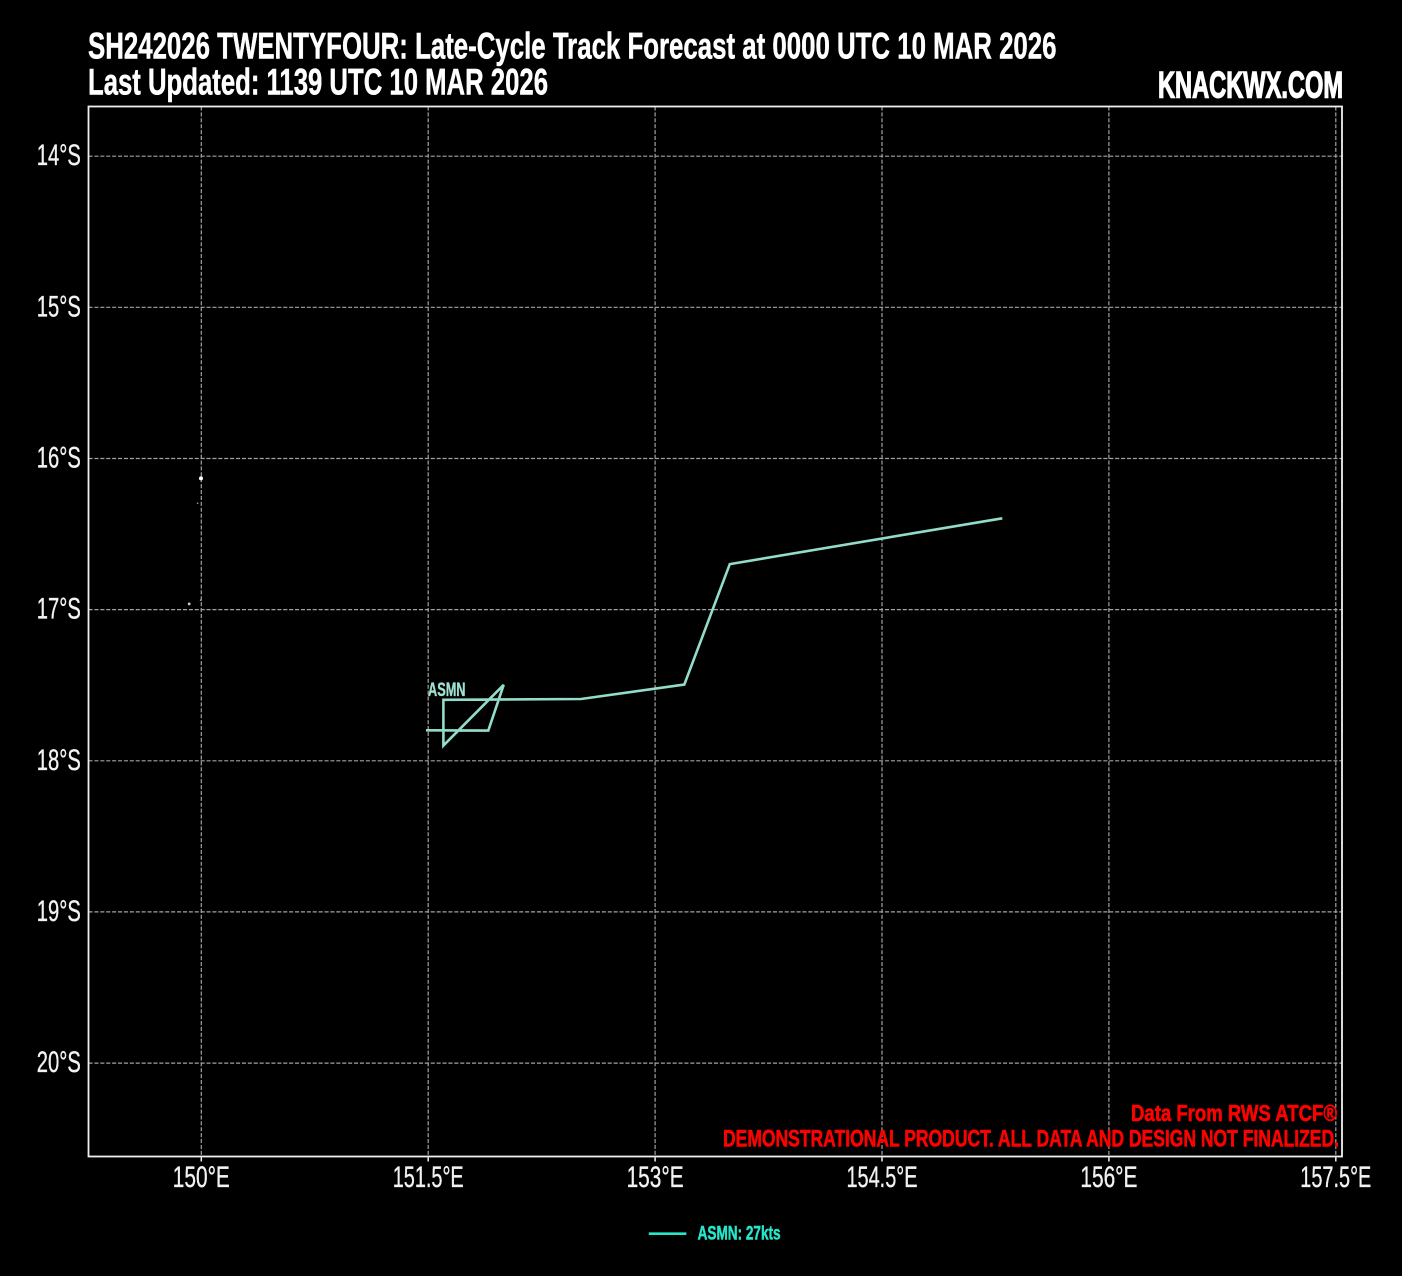 The image size is (1402, 1276). Describe the element at coordinates (739, 1233) in the screenshot. I see `svg-text: ASMN: 27kts` at that location.